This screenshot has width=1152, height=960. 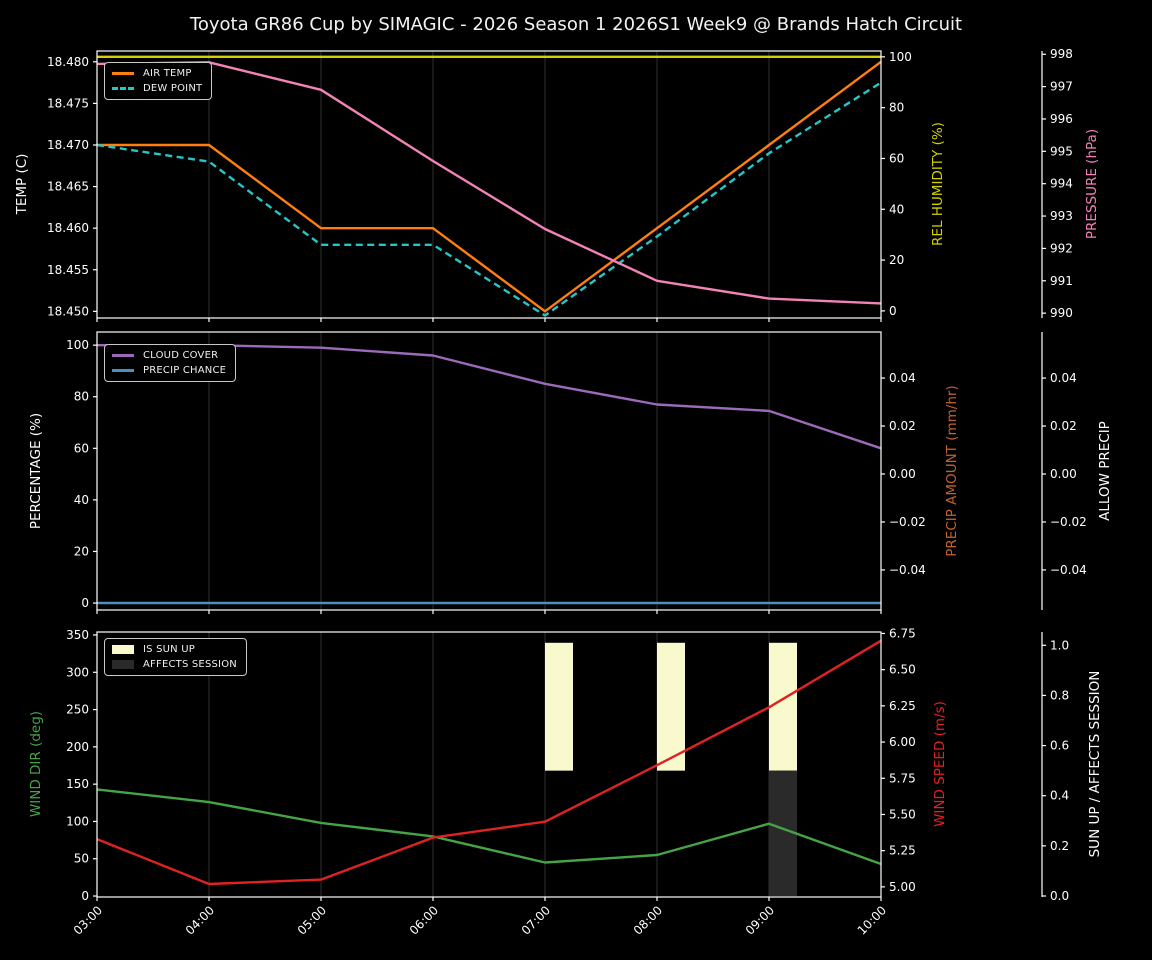 I want to click on legend-item-precip-chance: PRECIP CHANCE, so click(x=169, y=370).